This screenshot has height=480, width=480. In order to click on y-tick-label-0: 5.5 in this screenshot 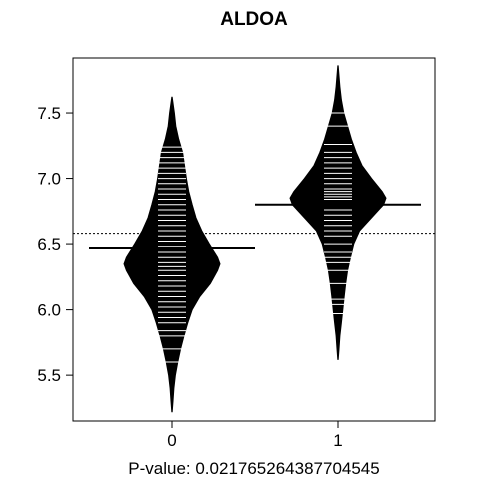, I will do `click(49, 375)`.